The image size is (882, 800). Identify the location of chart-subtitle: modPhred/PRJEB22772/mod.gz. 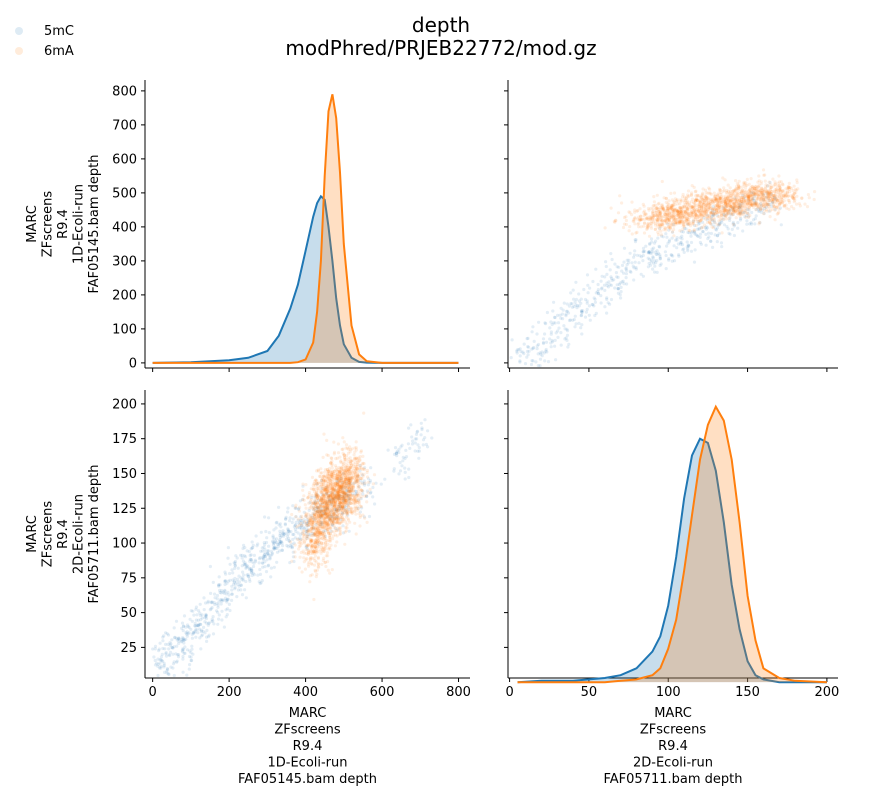
(440, 48).